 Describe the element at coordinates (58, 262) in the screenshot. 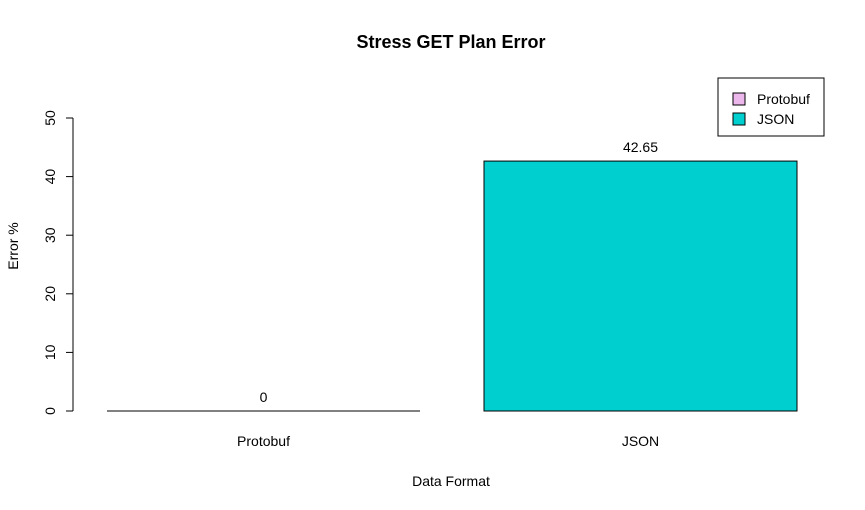

I see `y-axis: 0 10 20 30 40 50` at that location.